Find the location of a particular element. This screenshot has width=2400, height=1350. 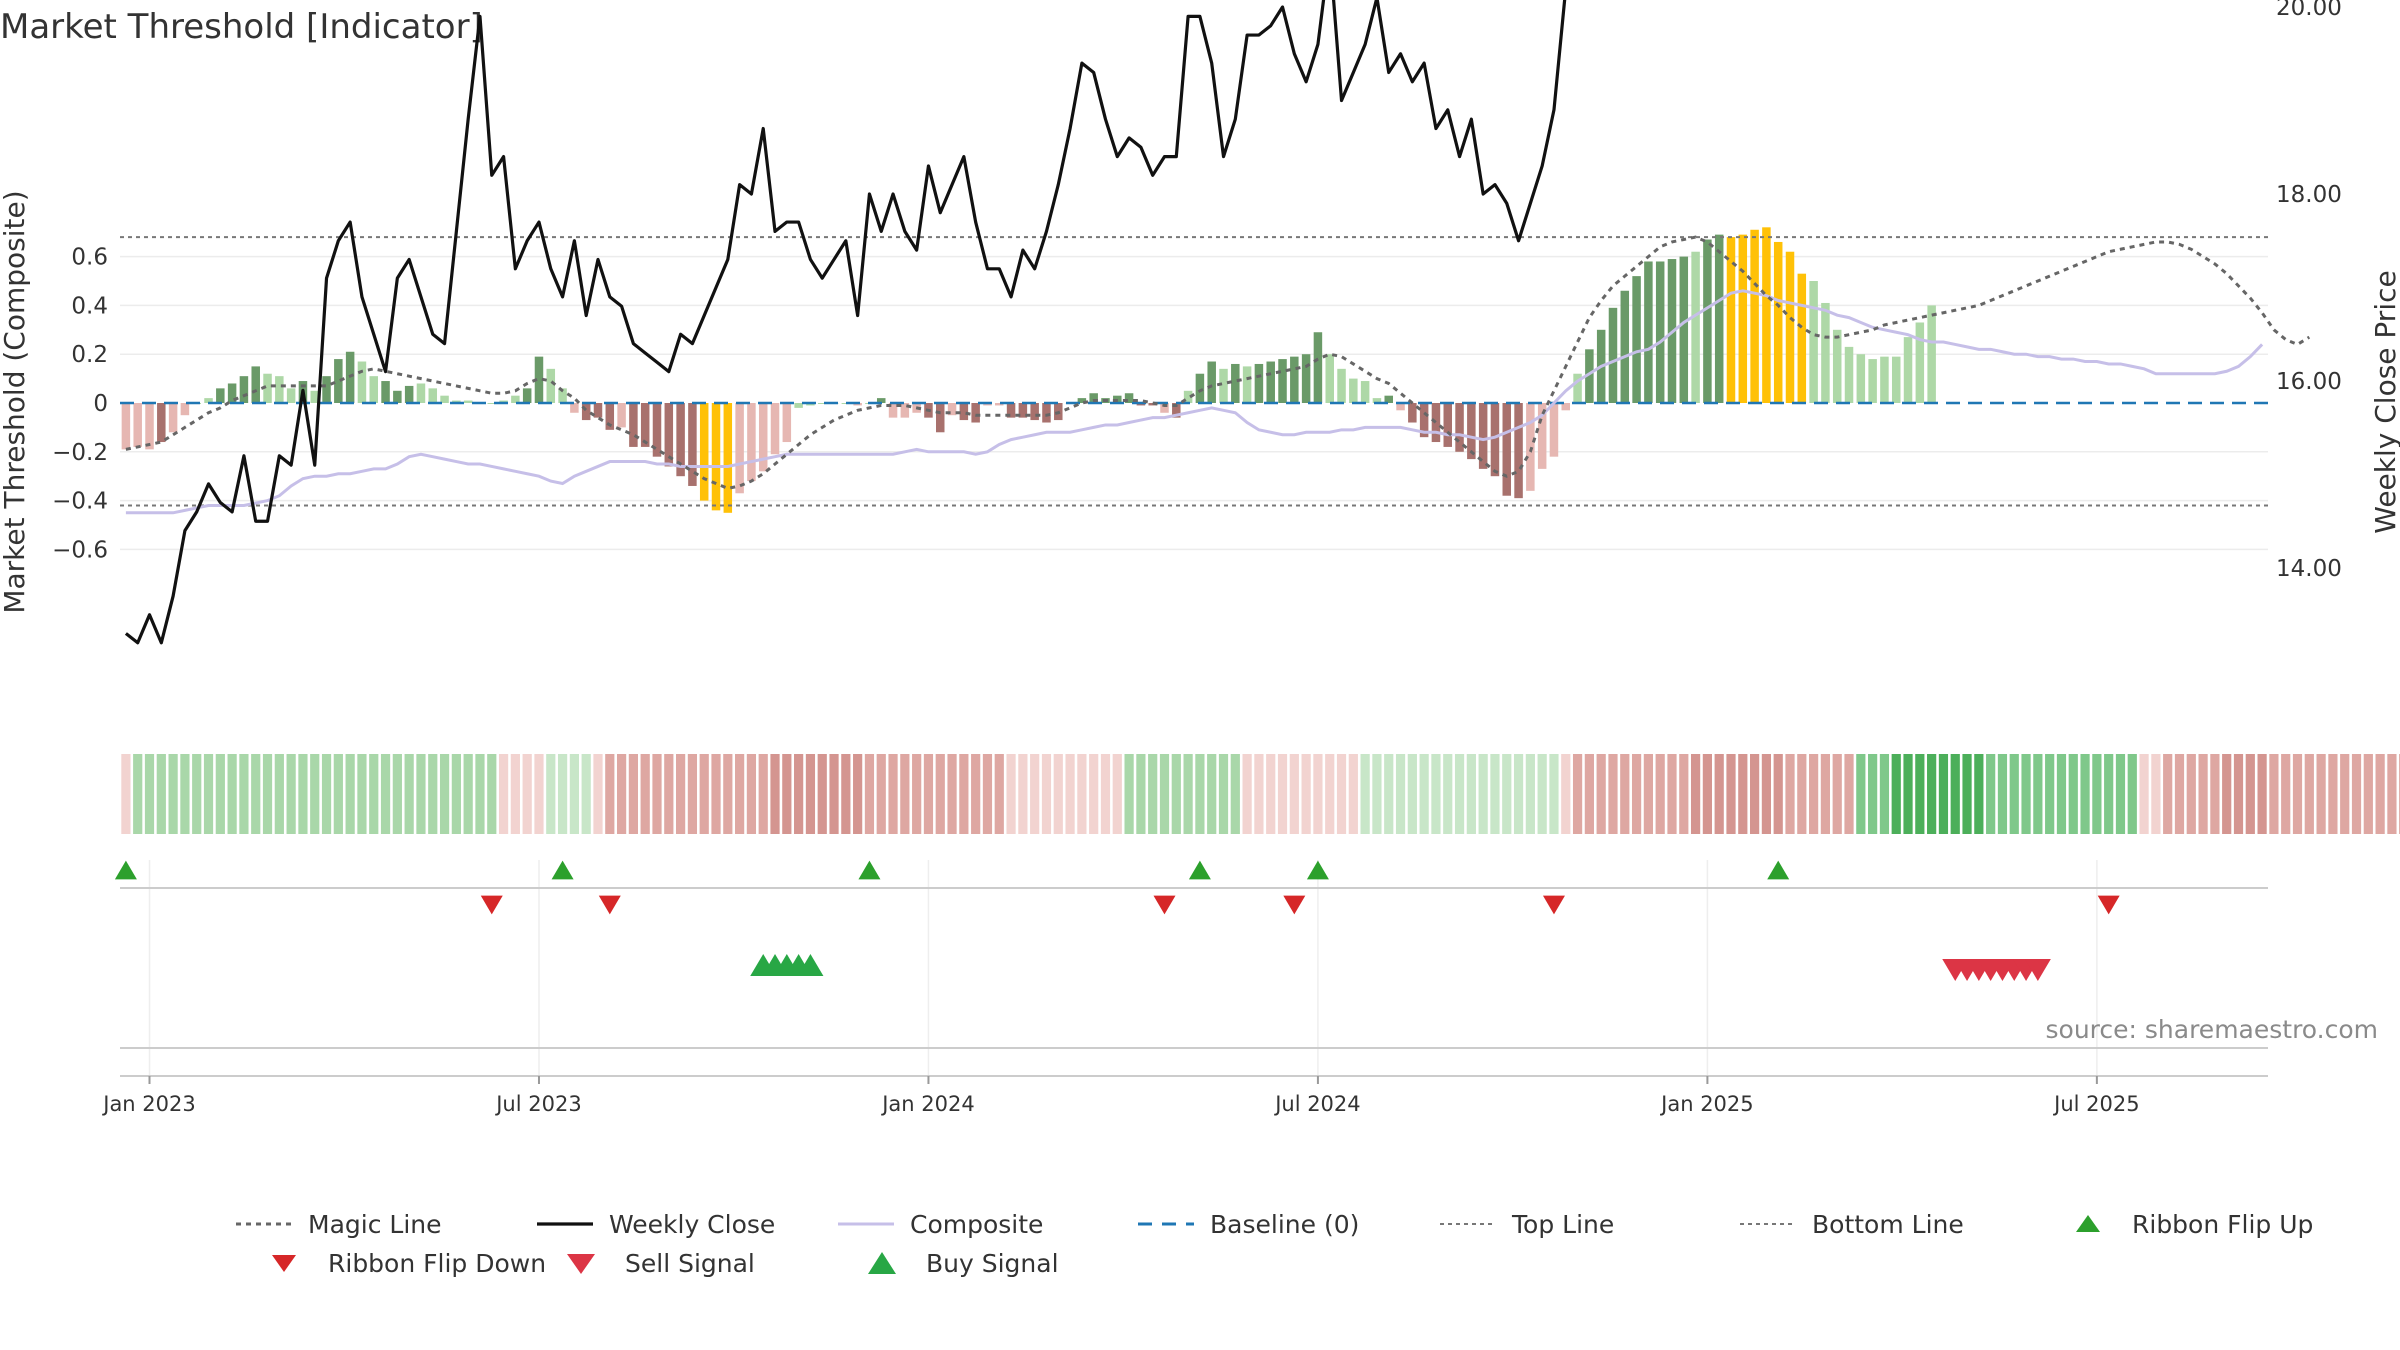

date-tick-2: Jan 2024 is located at coordinates (927, 1104).